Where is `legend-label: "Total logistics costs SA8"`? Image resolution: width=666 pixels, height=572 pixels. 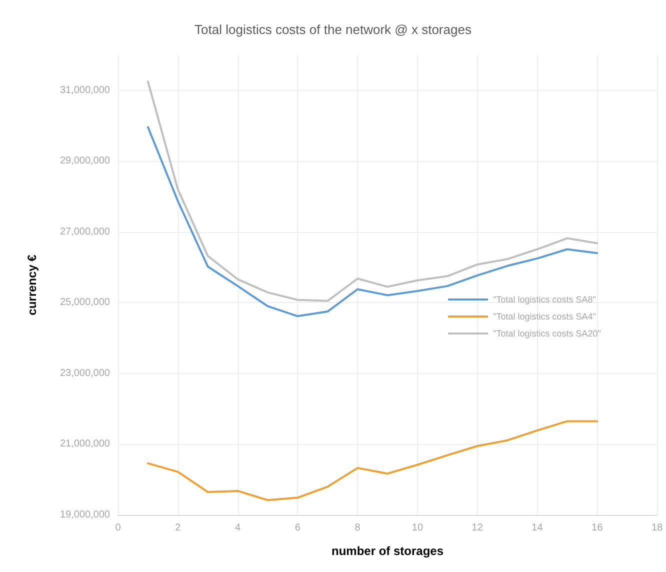 legend-label: "Total logistics costs SA8" is located at coordinates (544, 299).